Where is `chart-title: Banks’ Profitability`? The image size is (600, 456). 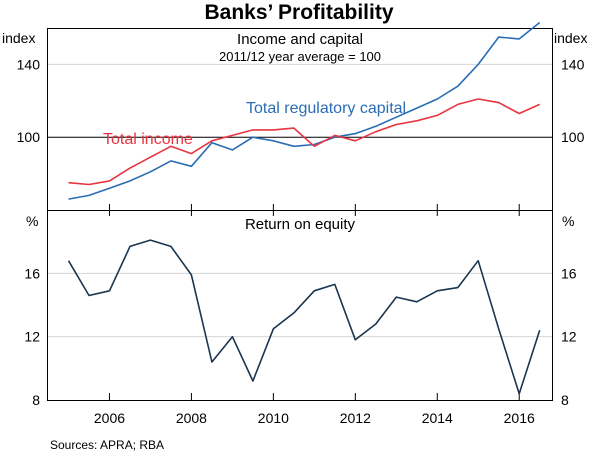 chart-title: Banks’ Profitability is located at coordinates (298, 12).